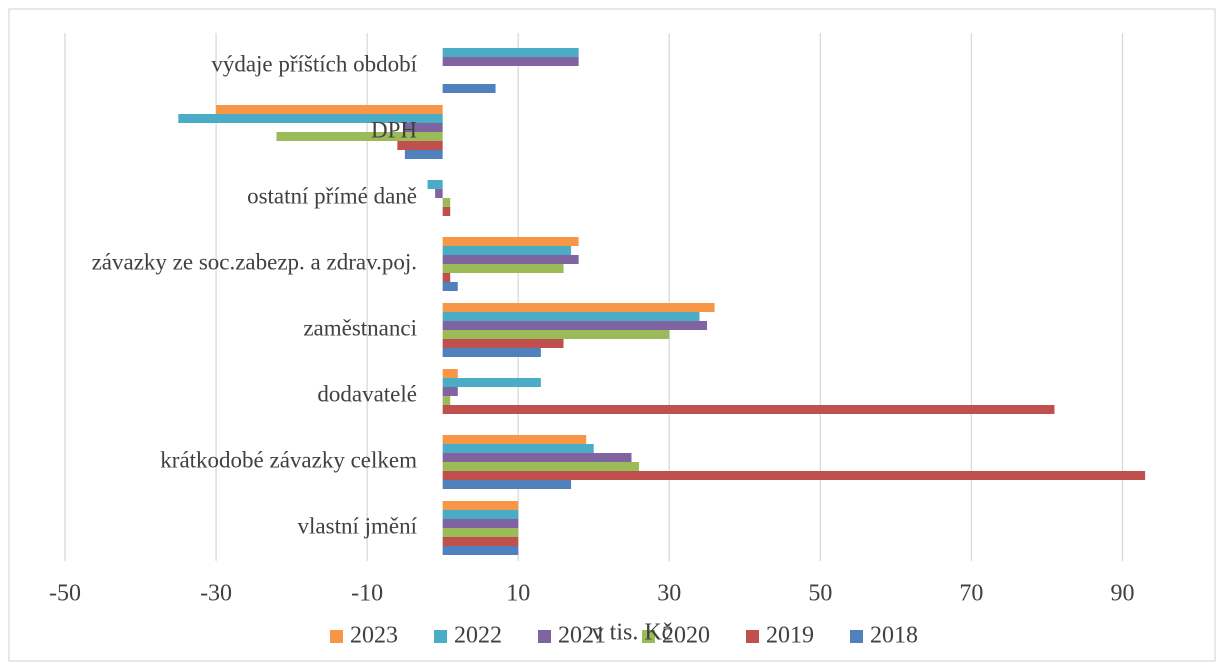  Describe the element at coordinates (374, 636) in the screenshot. I see `legend-label: 2023` at that location.